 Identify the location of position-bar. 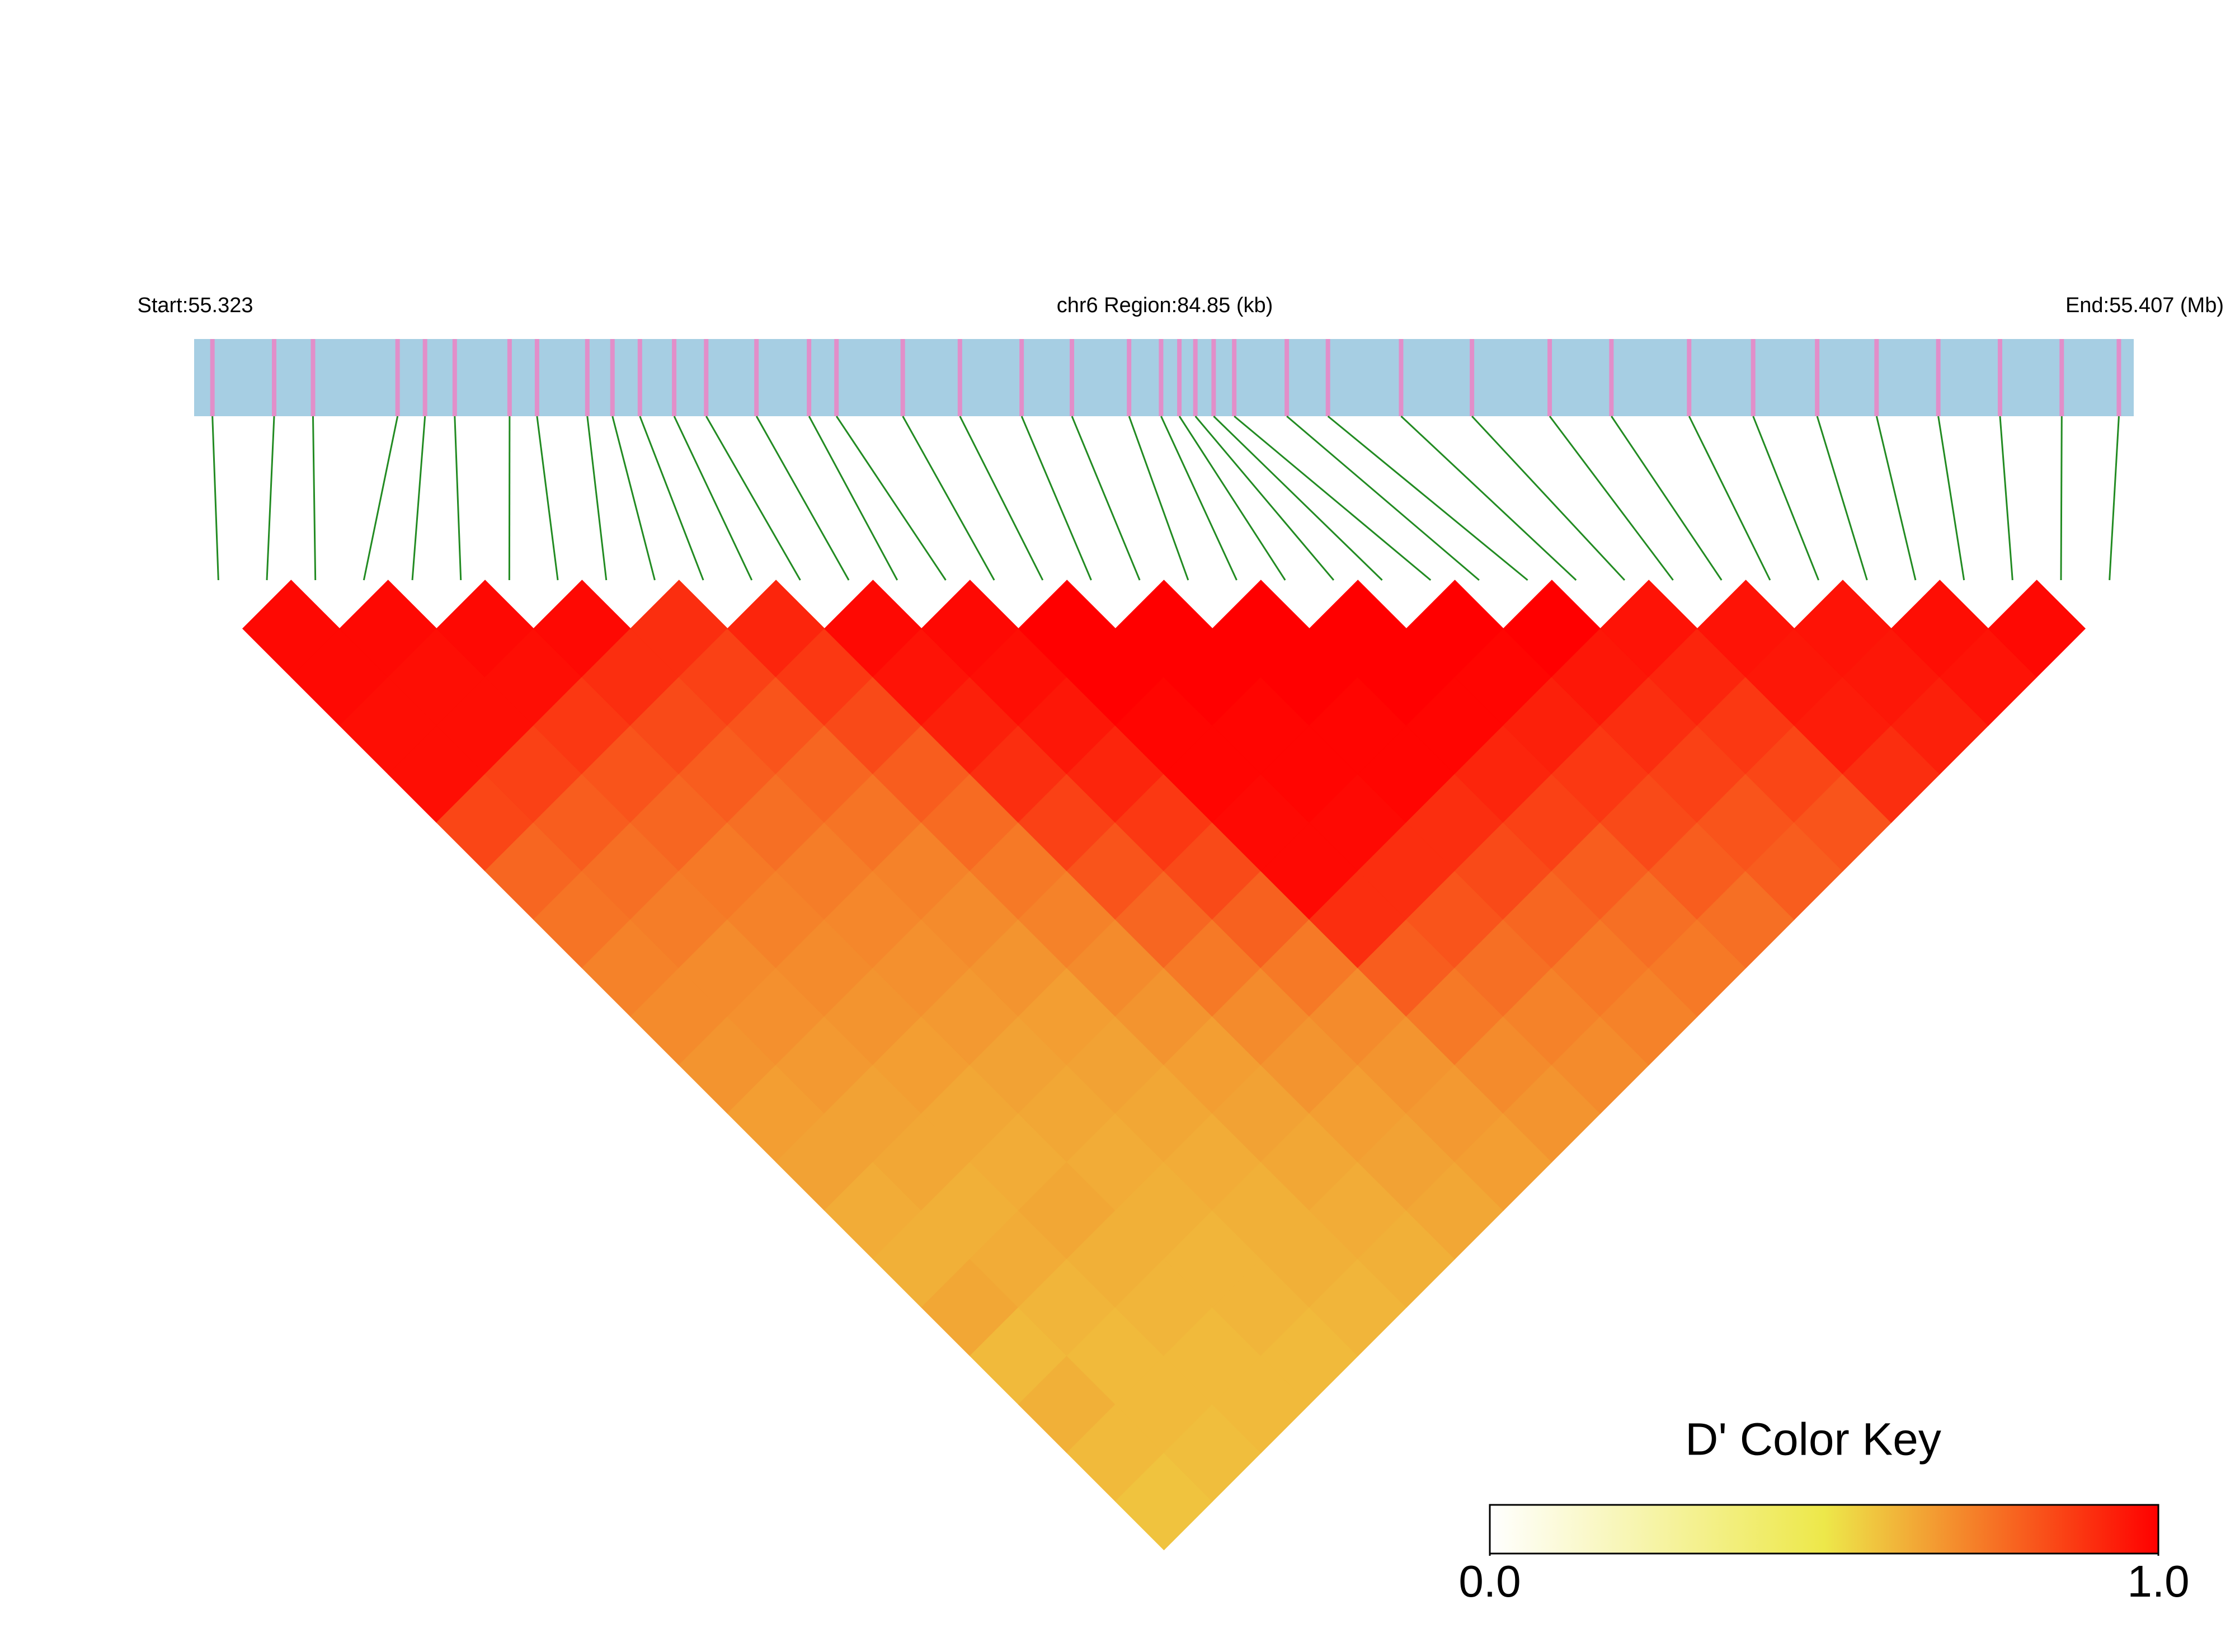
(1164, 377).